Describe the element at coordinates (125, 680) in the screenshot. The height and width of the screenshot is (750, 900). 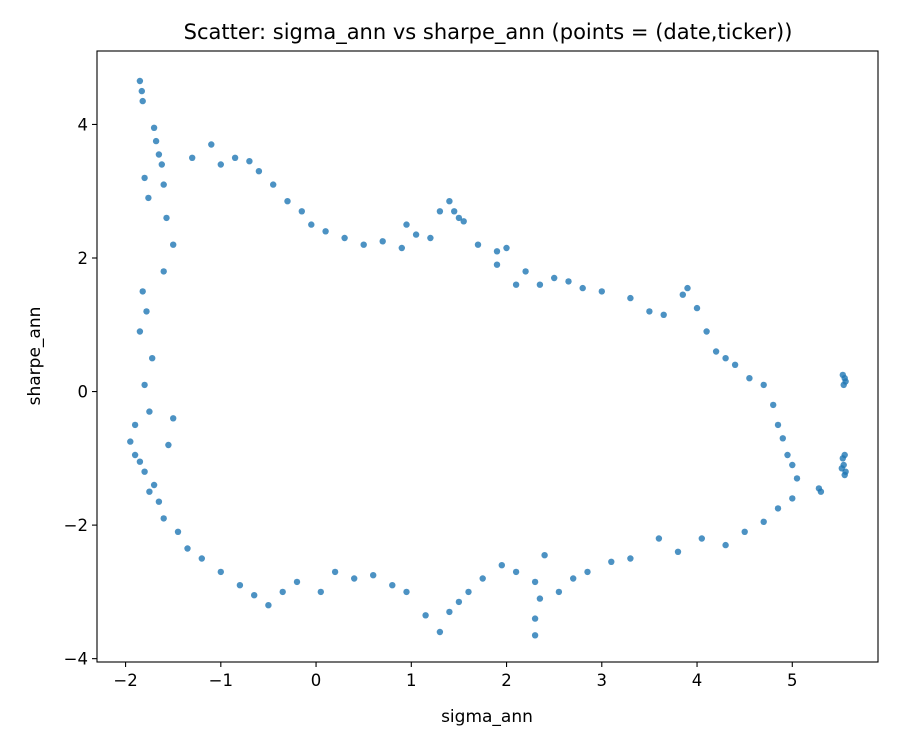
I see `x-tick-label: −2` at that location.